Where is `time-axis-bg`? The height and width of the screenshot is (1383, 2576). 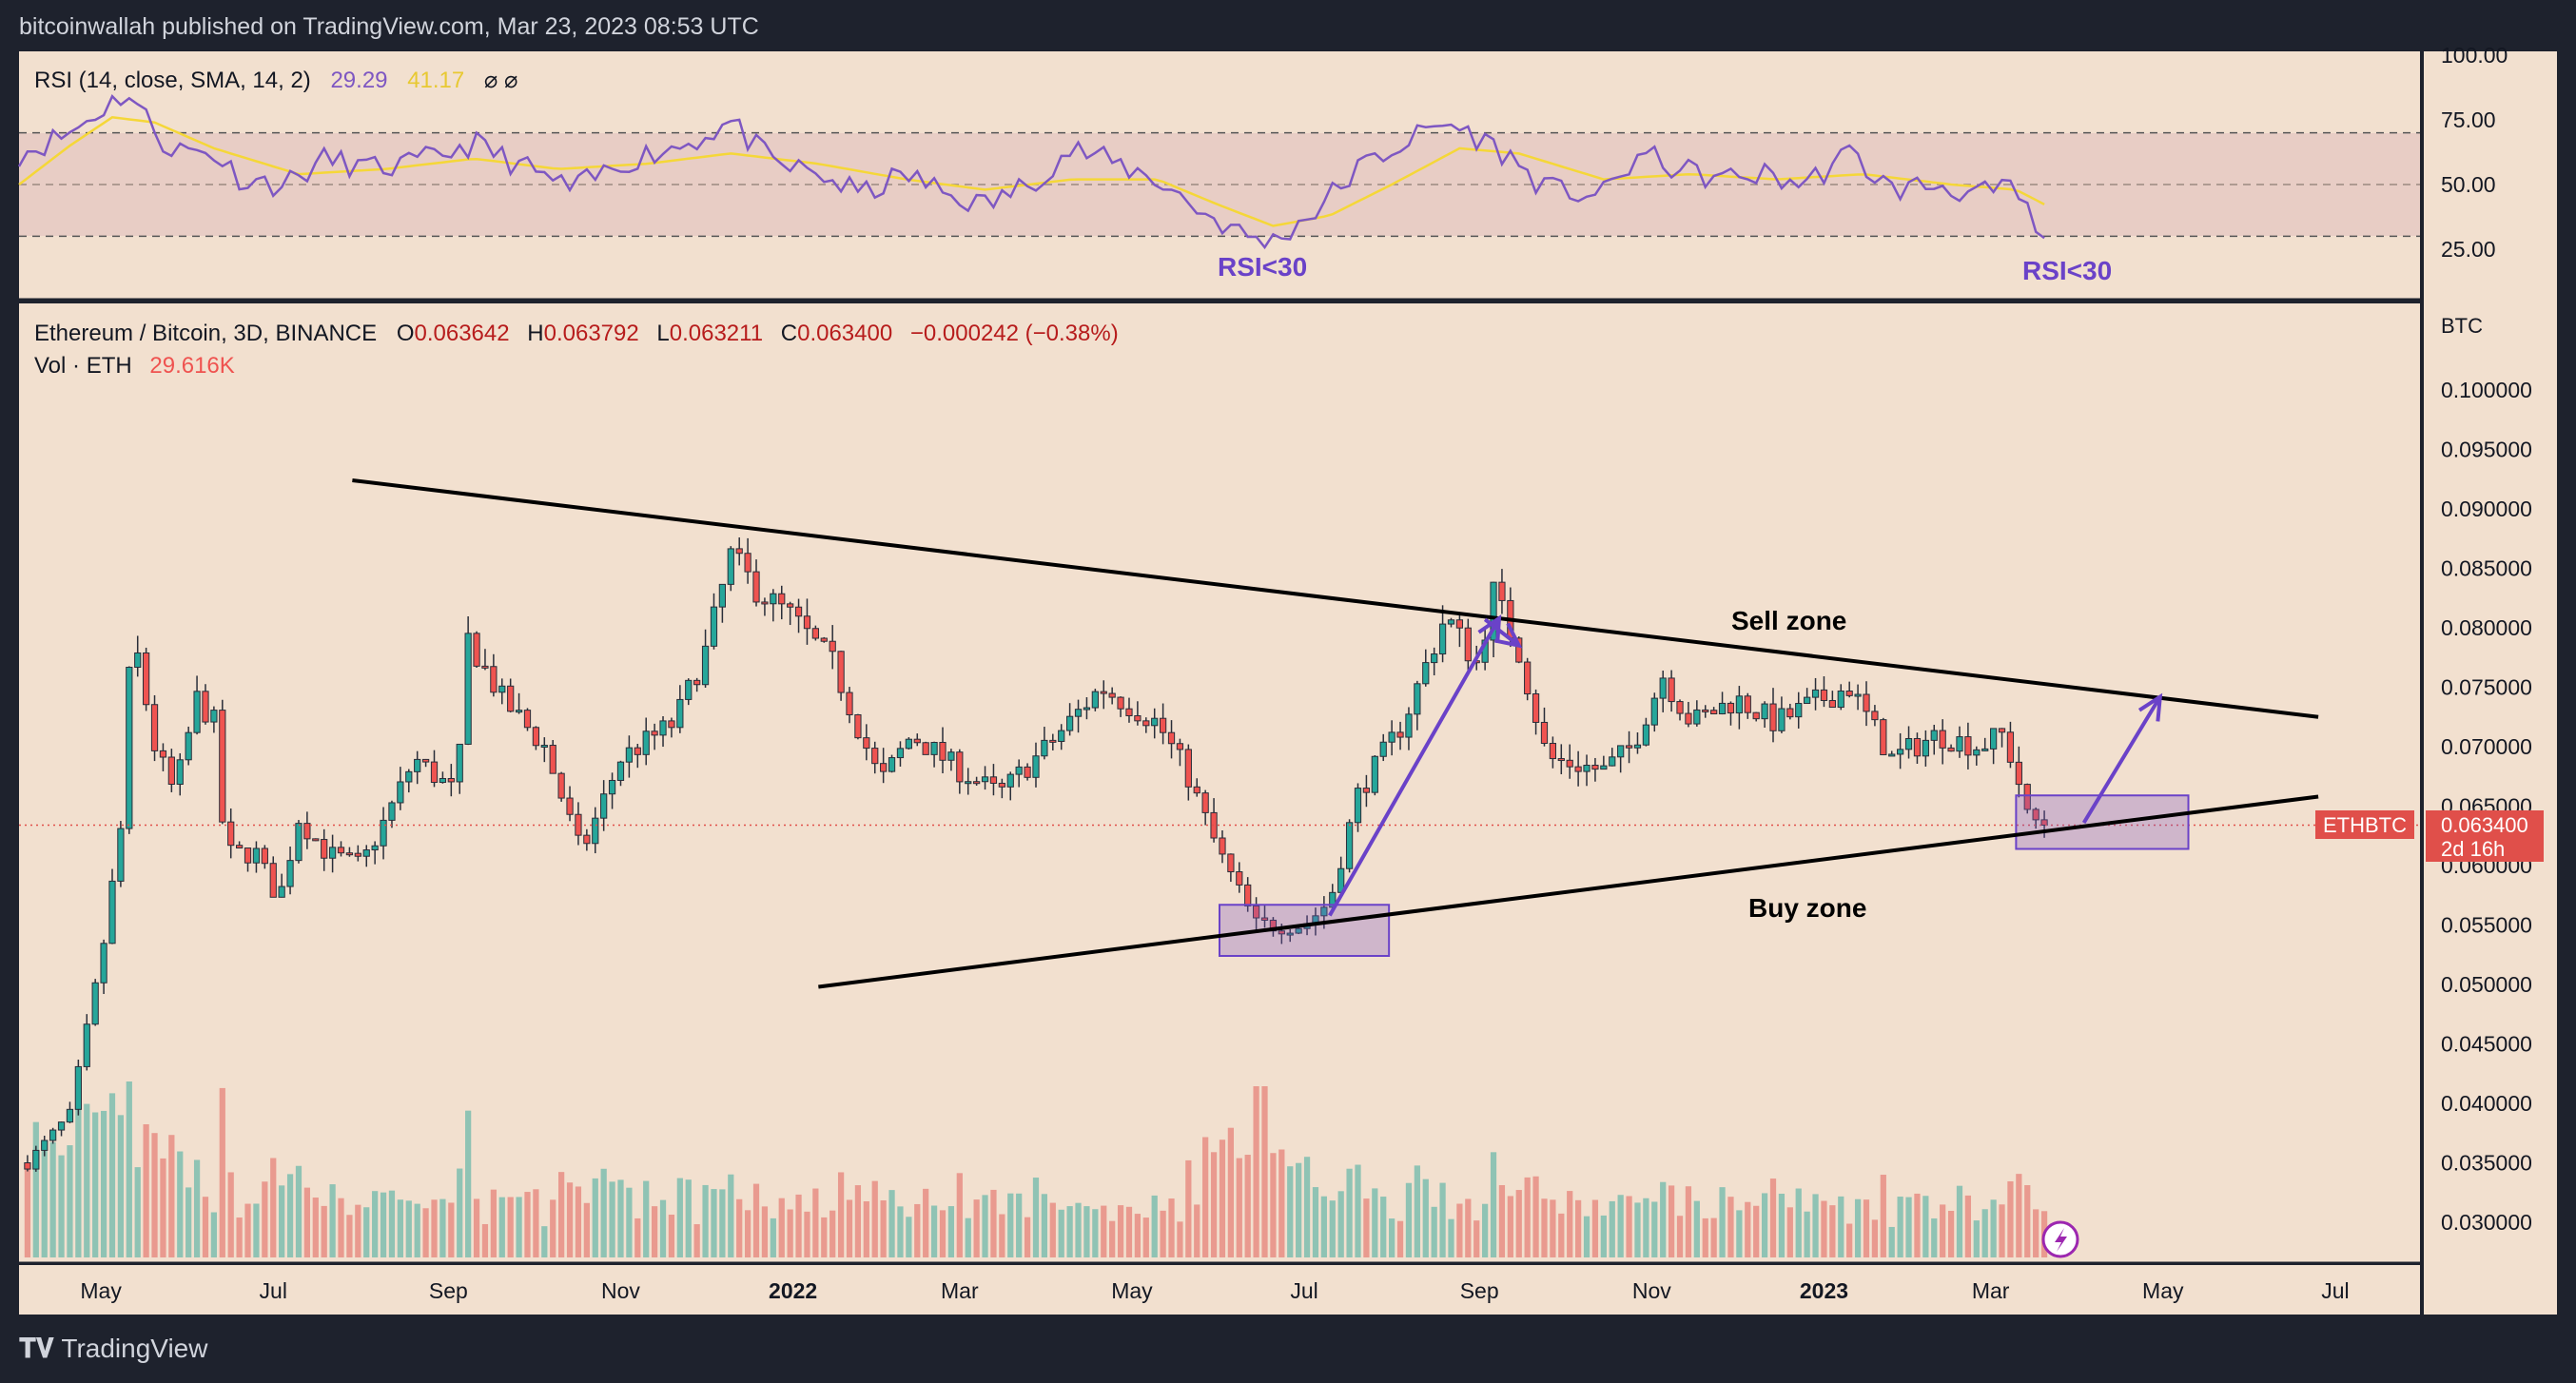
time-axis-bg is located at coordinates (1219, 1290).